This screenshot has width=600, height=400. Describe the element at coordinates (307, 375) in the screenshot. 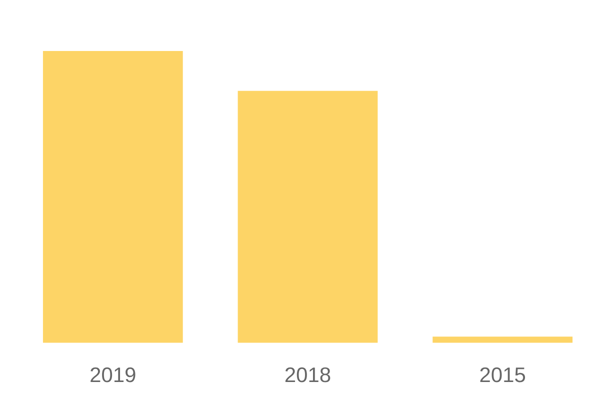

I see `x-tick-label: 2018` at that location.